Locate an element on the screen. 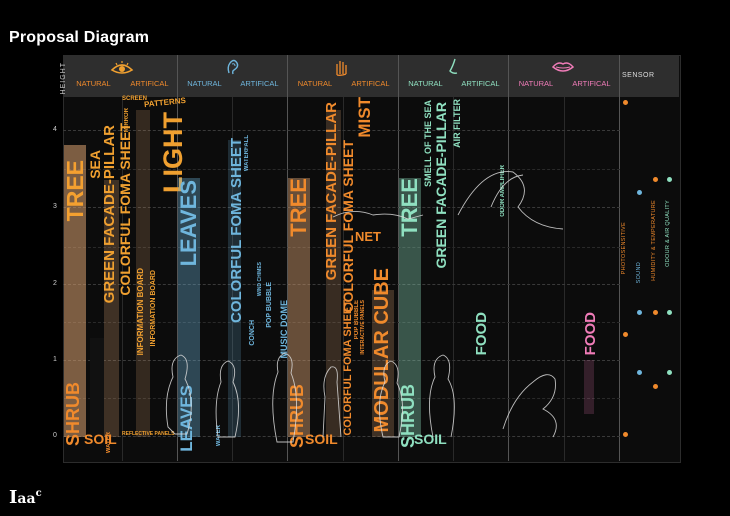 Image resolution: width=730 pixels, height=516 pixels. hand-icon is located at coordinates (341, 68).